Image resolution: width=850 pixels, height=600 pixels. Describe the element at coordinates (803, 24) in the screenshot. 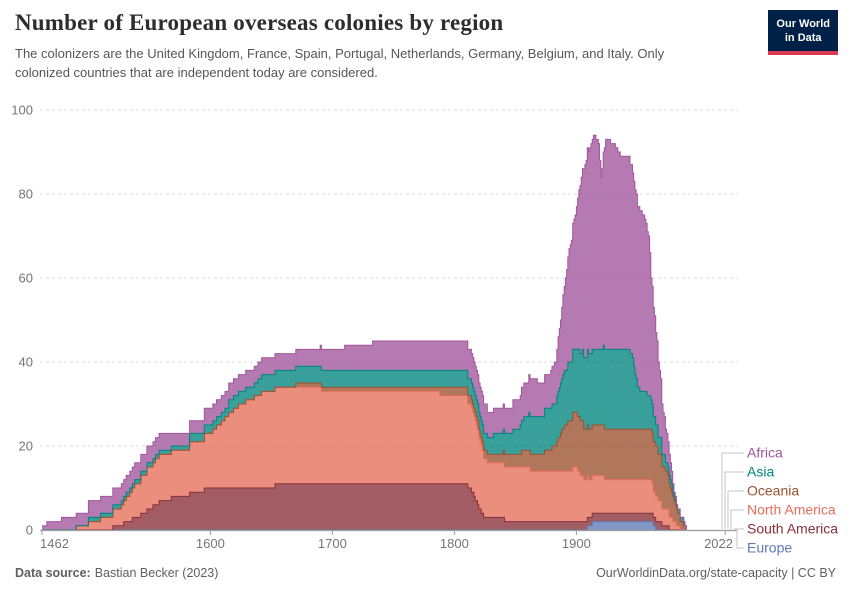

I see `owid-logo-line1: Our World` at that location.